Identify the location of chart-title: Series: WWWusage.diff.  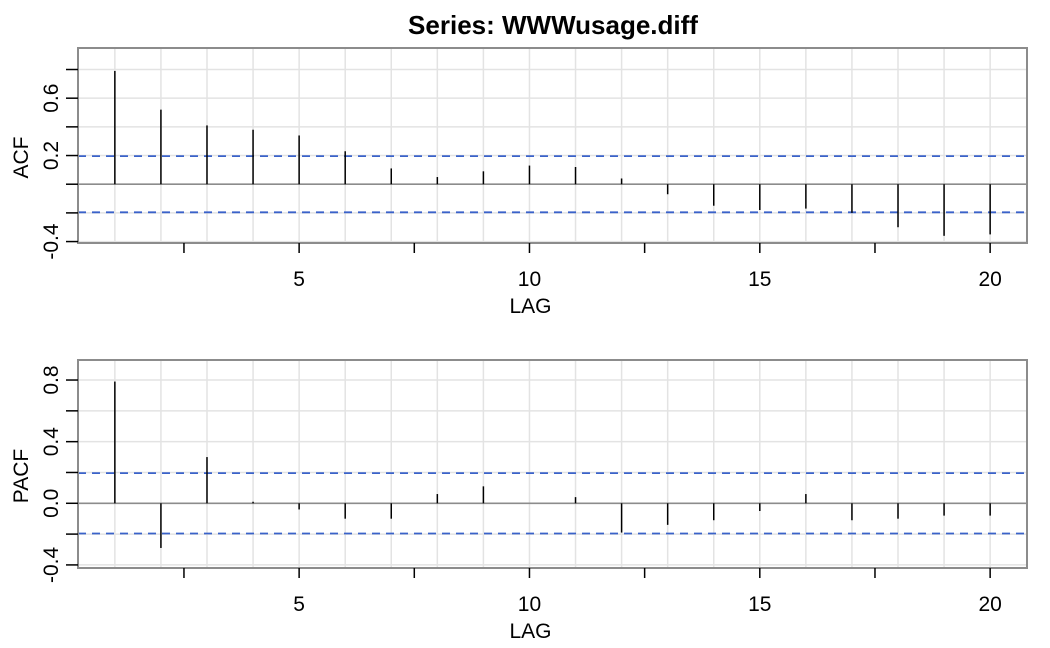
(553, 25).